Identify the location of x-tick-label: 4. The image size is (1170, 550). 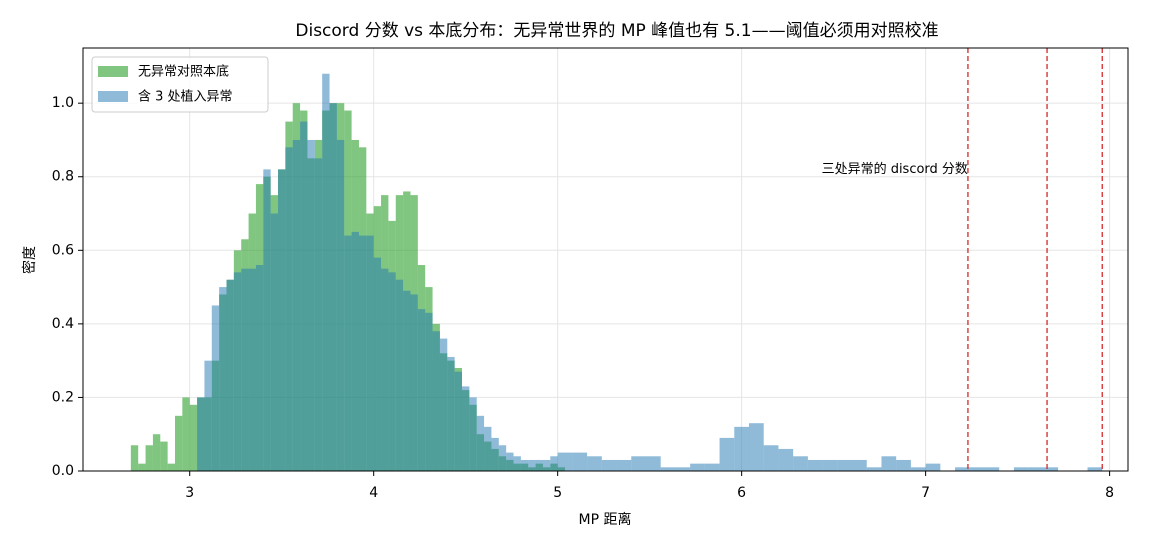
(373, 493).